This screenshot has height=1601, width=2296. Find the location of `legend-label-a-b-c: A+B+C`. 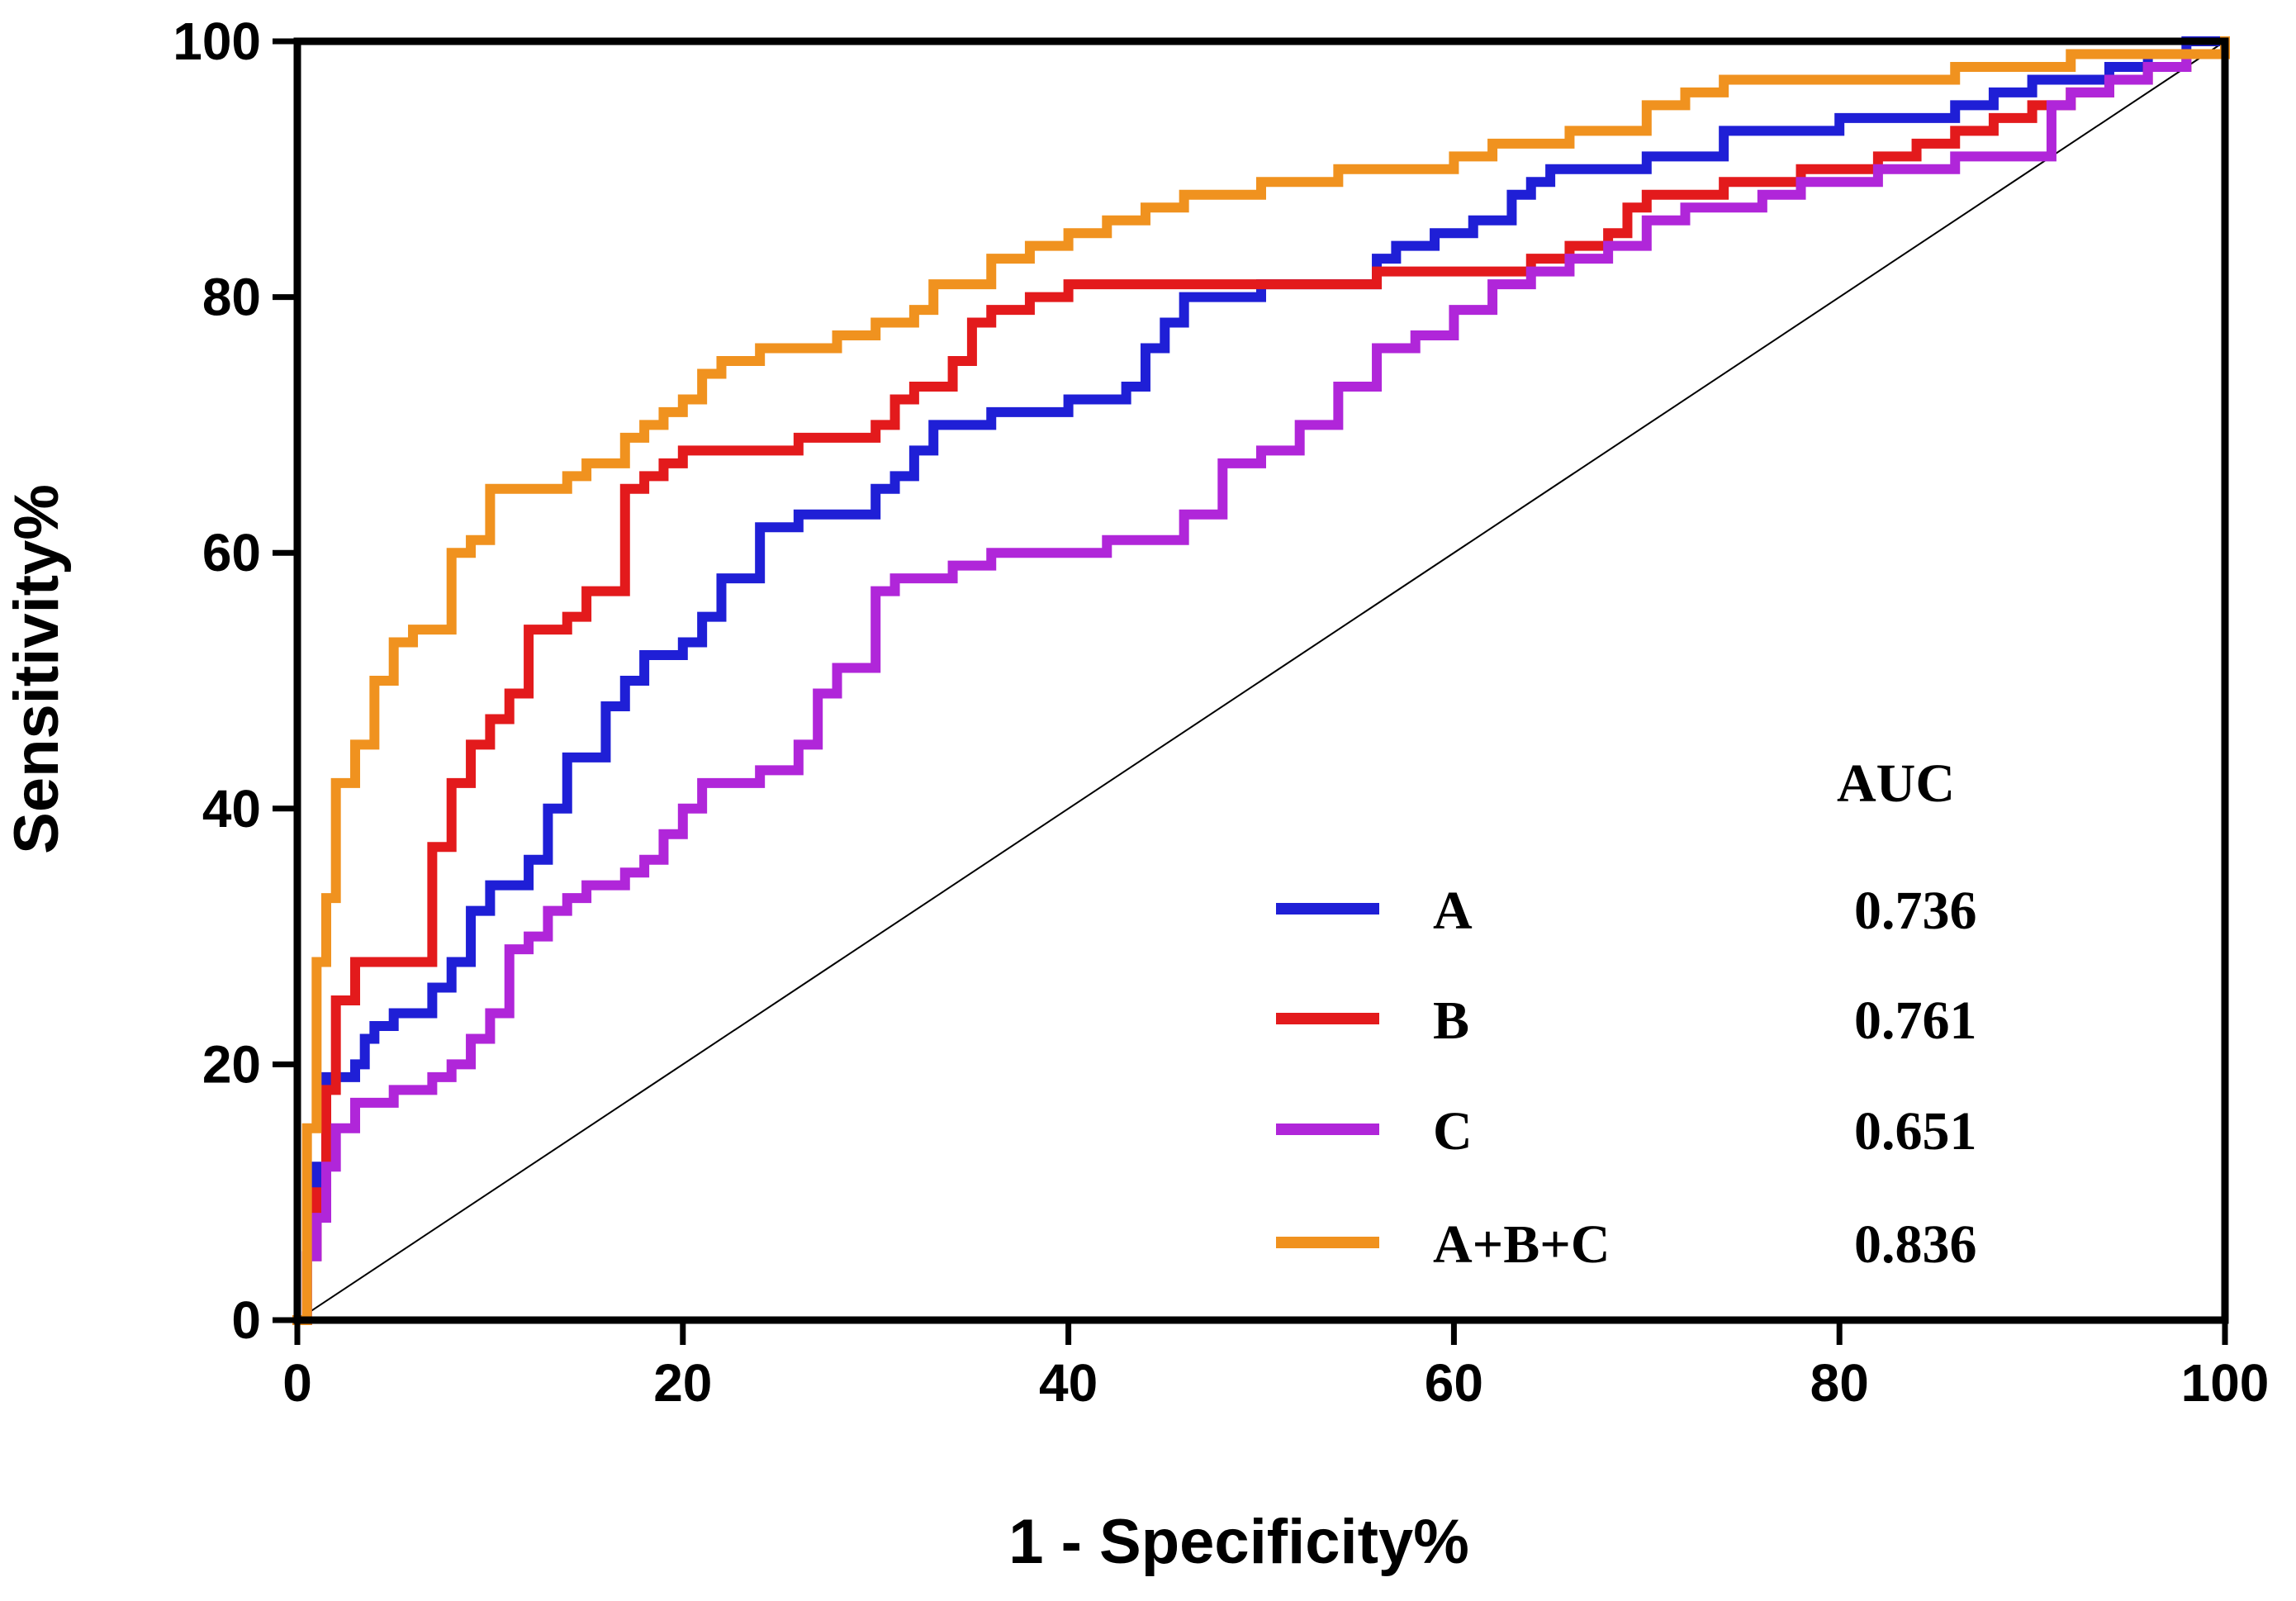

legend-label-a-b-c: A+B+C is located at coordinates (1522, 1244).